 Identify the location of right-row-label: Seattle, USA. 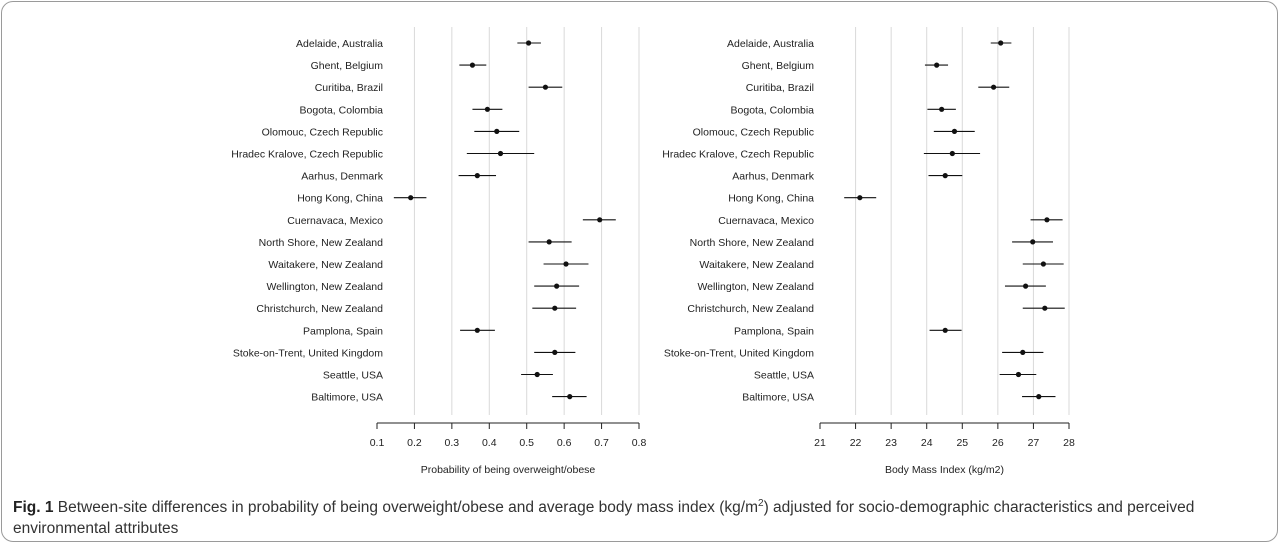
(784, 376).